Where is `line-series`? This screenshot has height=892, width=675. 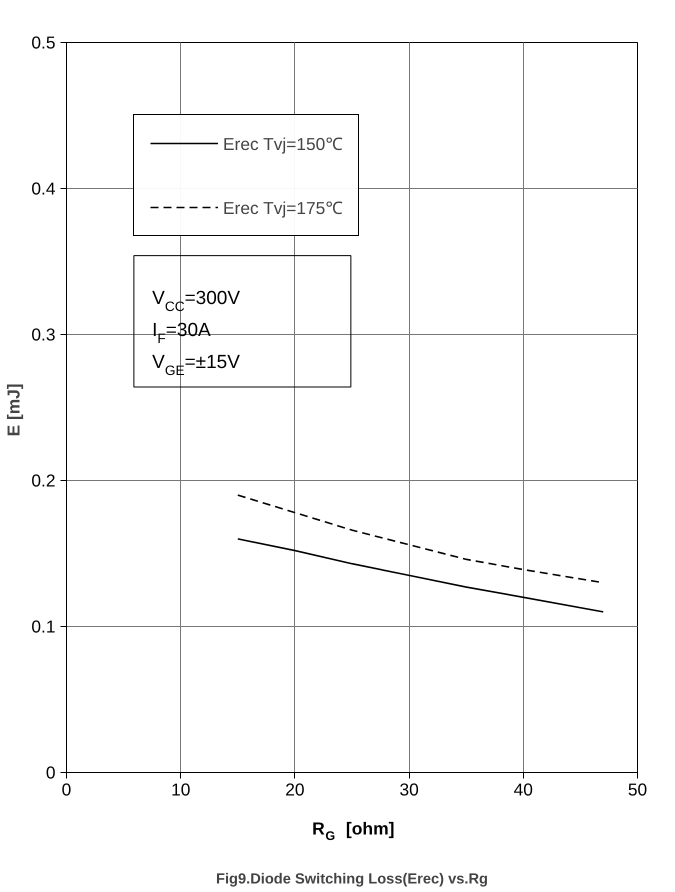
line-series is located at coordinates (420, 575).